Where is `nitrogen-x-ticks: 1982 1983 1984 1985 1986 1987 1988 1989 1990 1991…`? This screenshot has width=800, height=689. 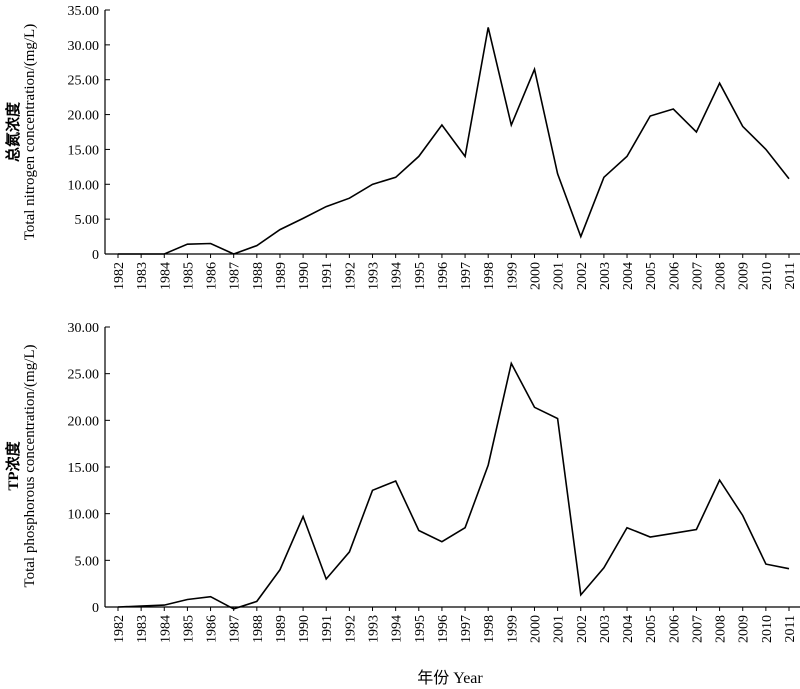
nitrogen-x-ticks: 1982 1983 1984 1985 1986 1987 1988 1989 1990 1991… is located at coordinates (455, 272).